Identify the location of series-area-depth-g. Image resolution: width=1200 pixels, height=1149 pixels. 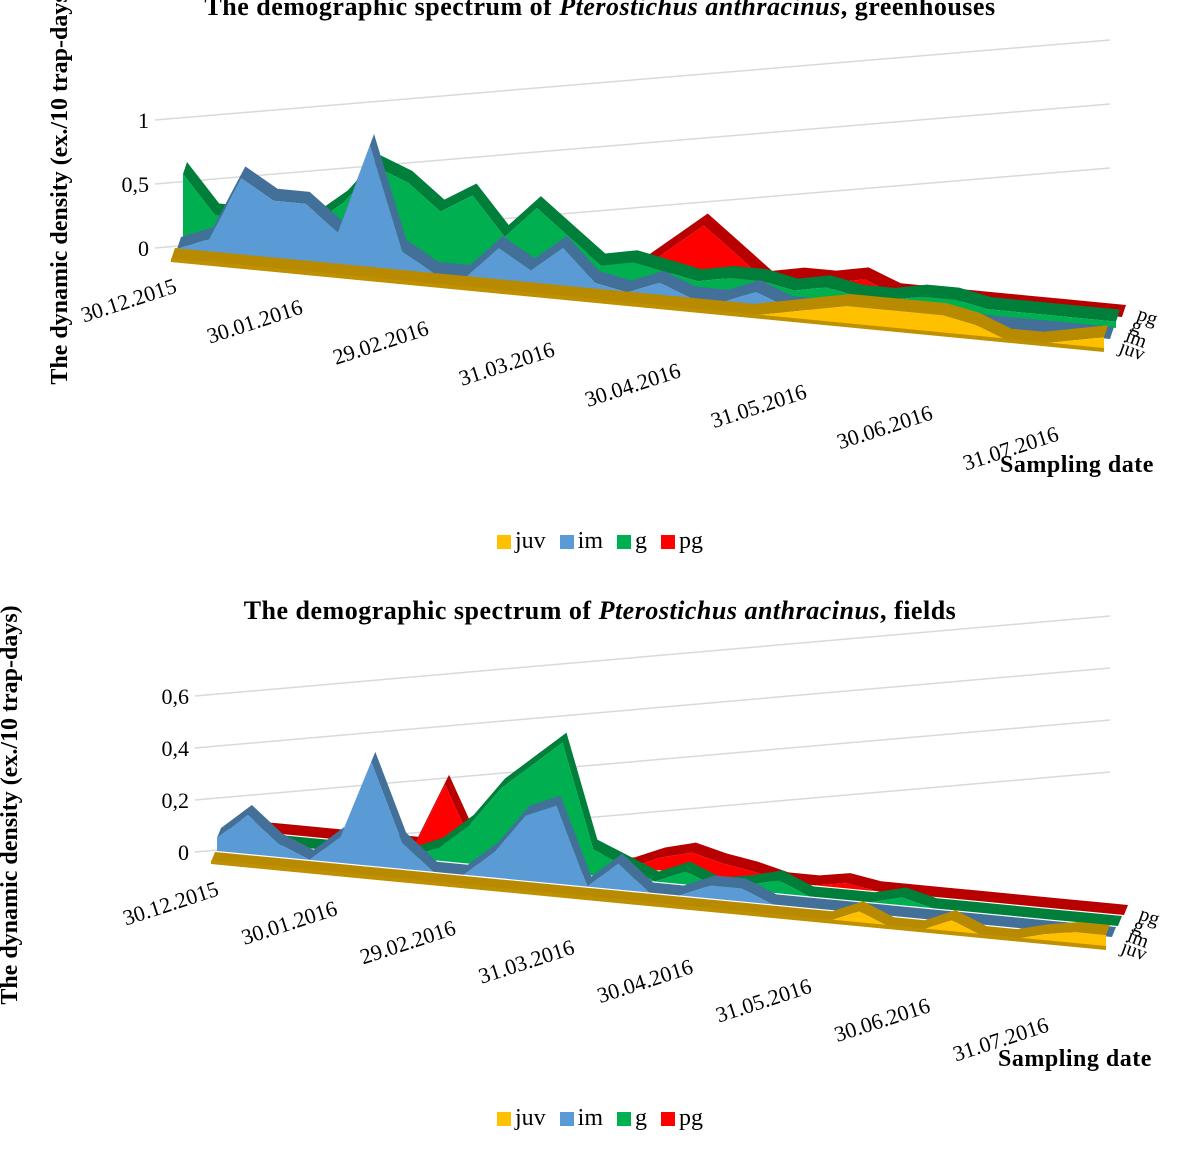
(651, 238).